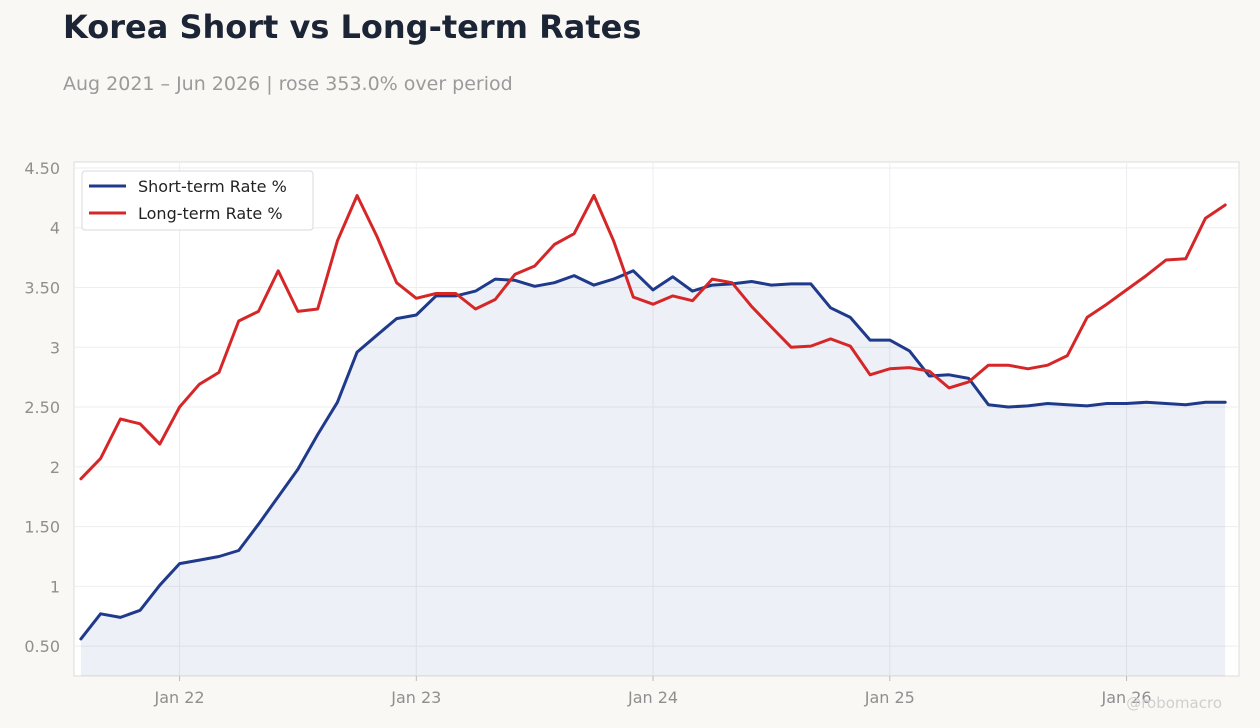 The width and height of the screenshot is (1260, 728). I want to click on x-tick-label: Jan 23, so click(415, 697).